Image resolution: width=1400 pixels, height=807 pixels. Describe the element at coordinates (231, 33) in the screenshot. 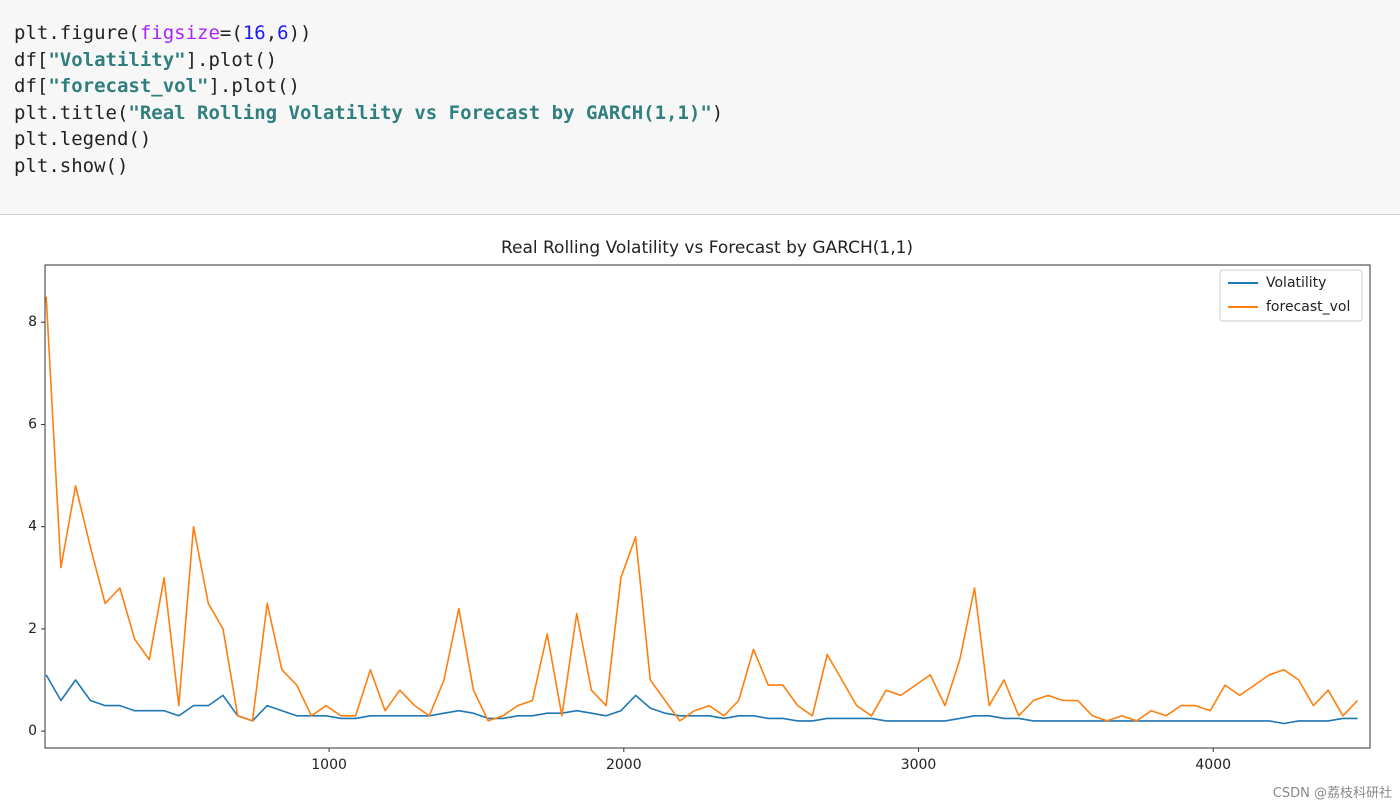

I see `code-token: =(` at that location.